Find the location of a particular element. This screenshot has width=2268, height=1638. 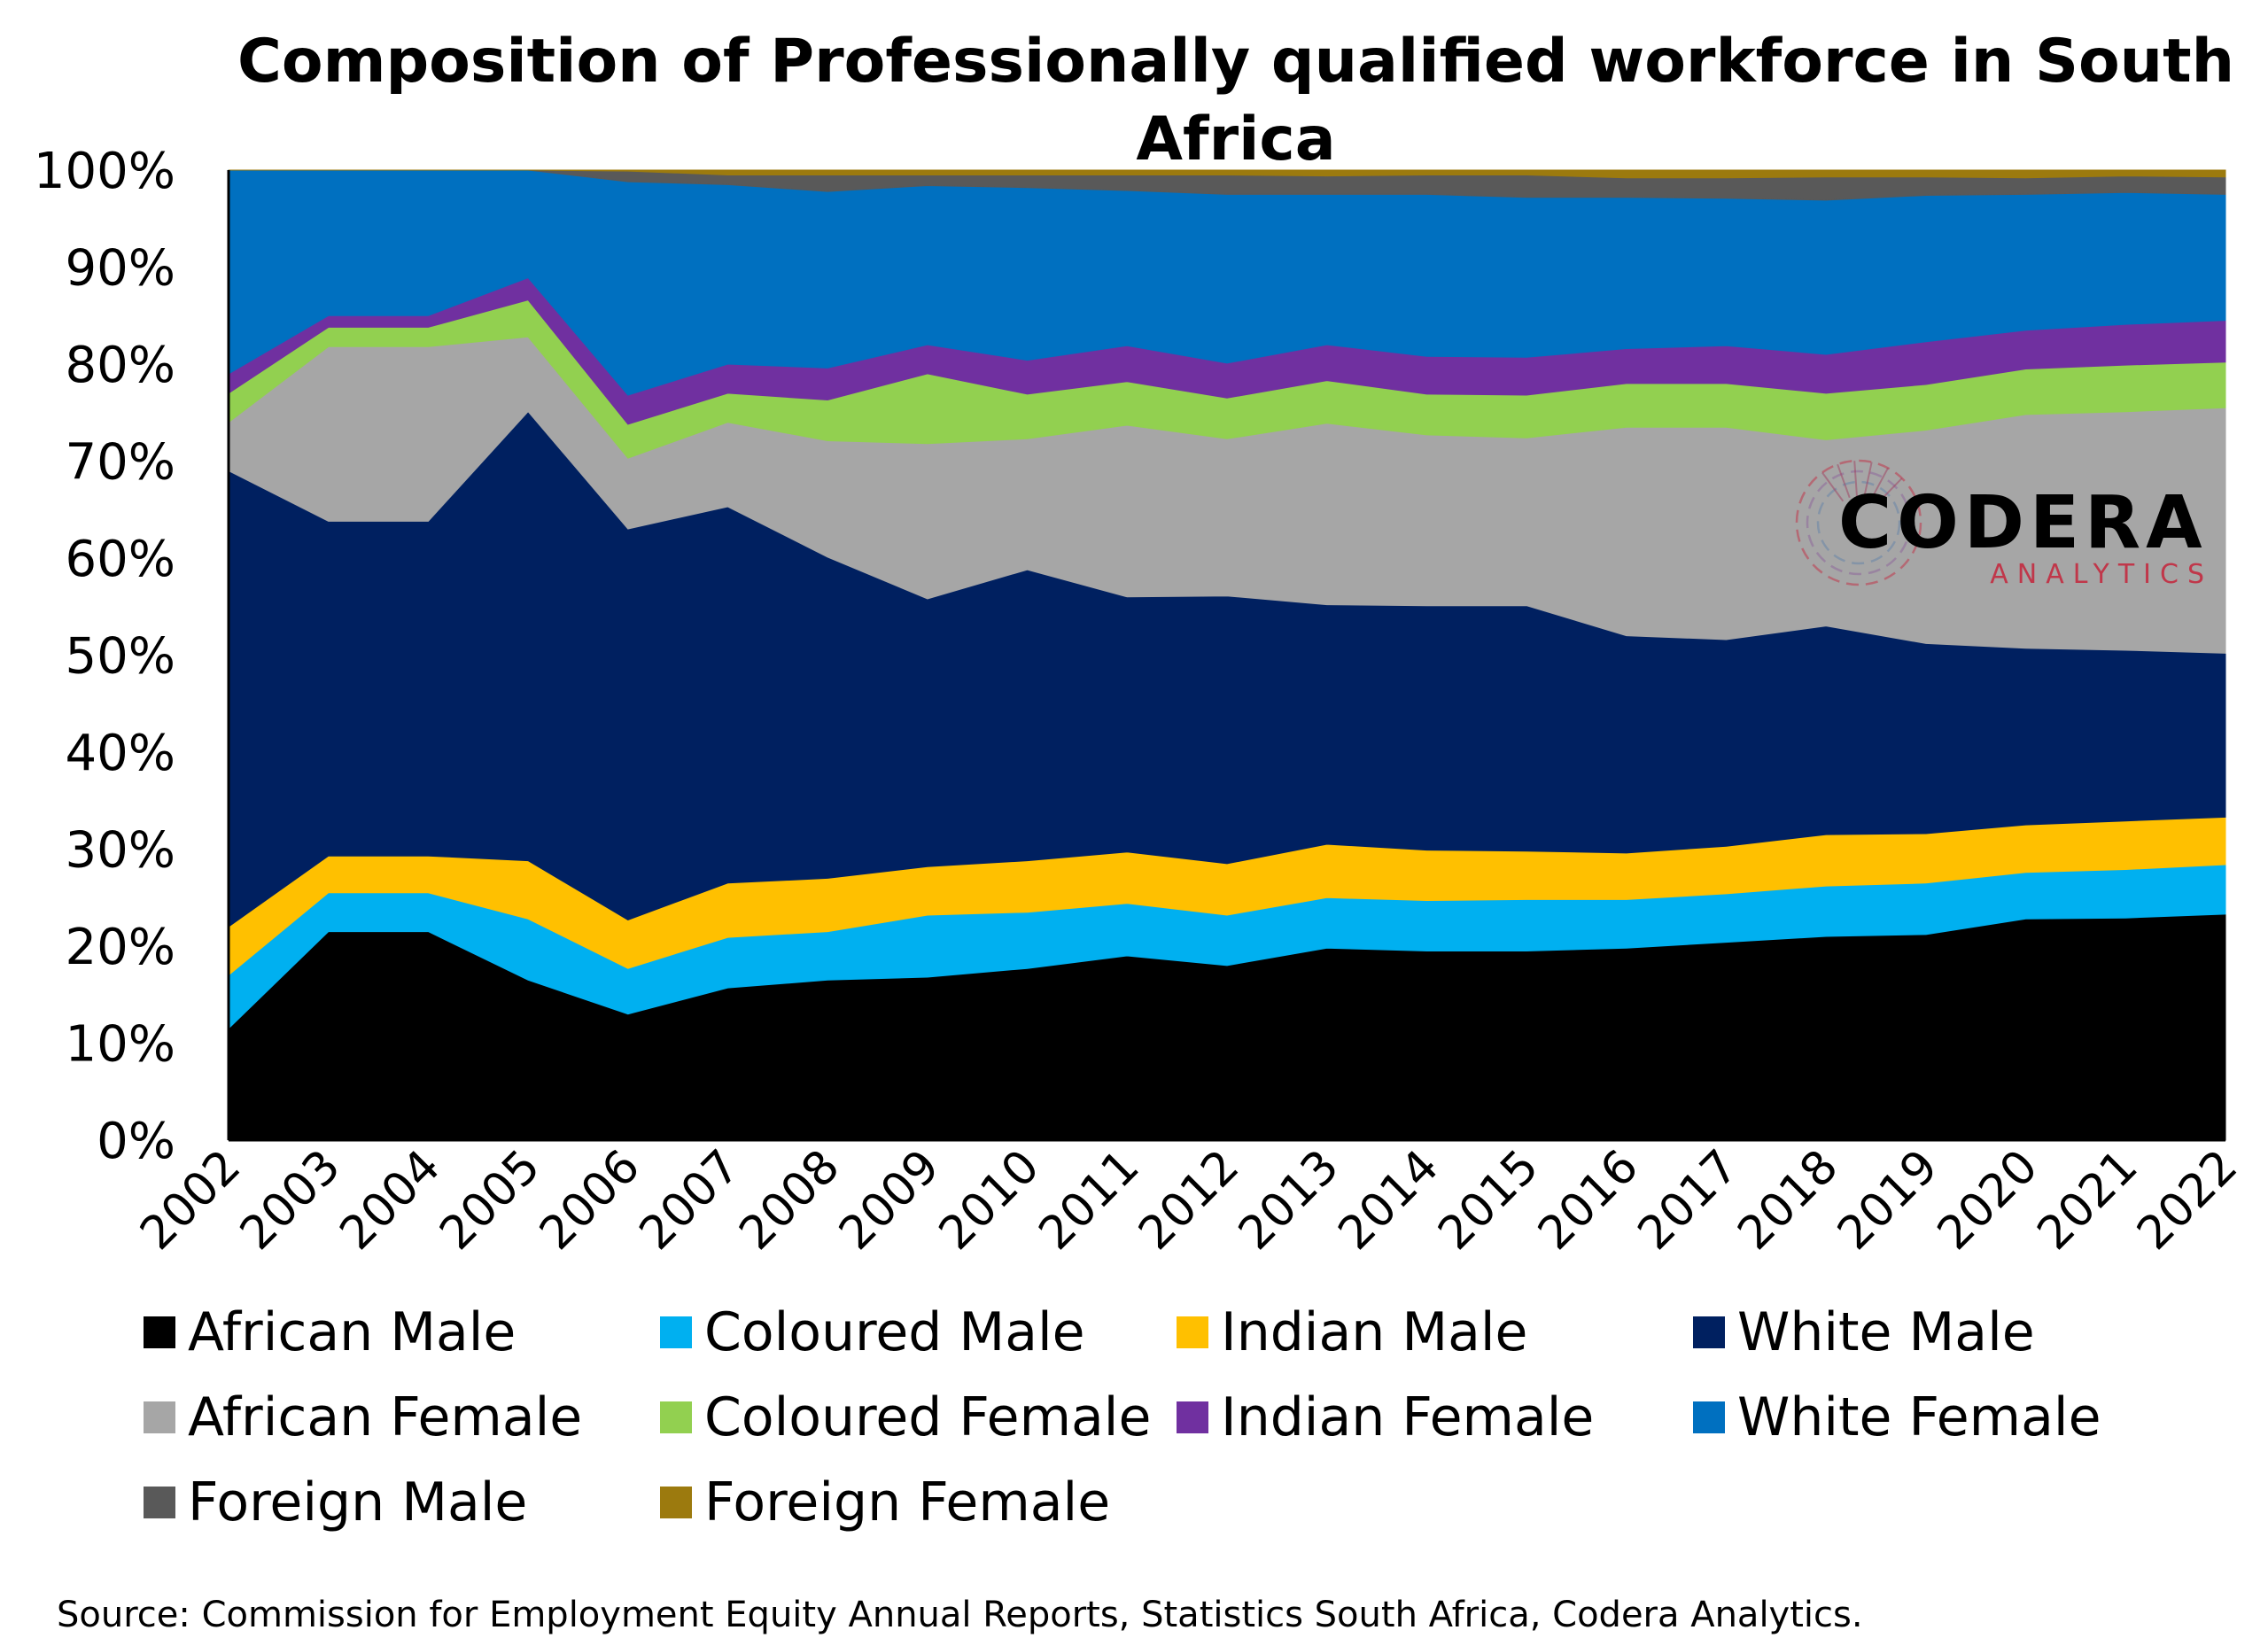

legend-label: Indian Female is located at coordinates (1407, 1417).